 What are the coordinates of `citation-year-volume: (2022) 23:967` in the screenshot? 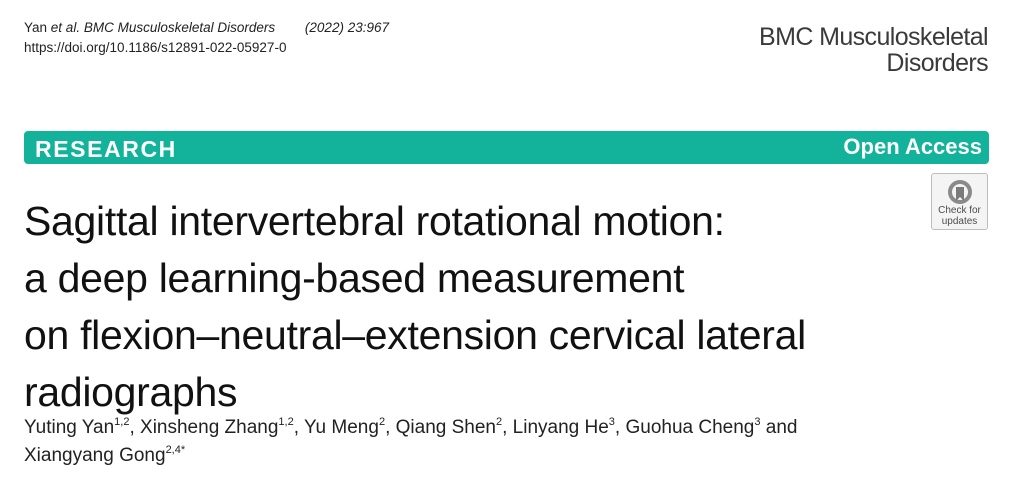 It's located at (346, 27).